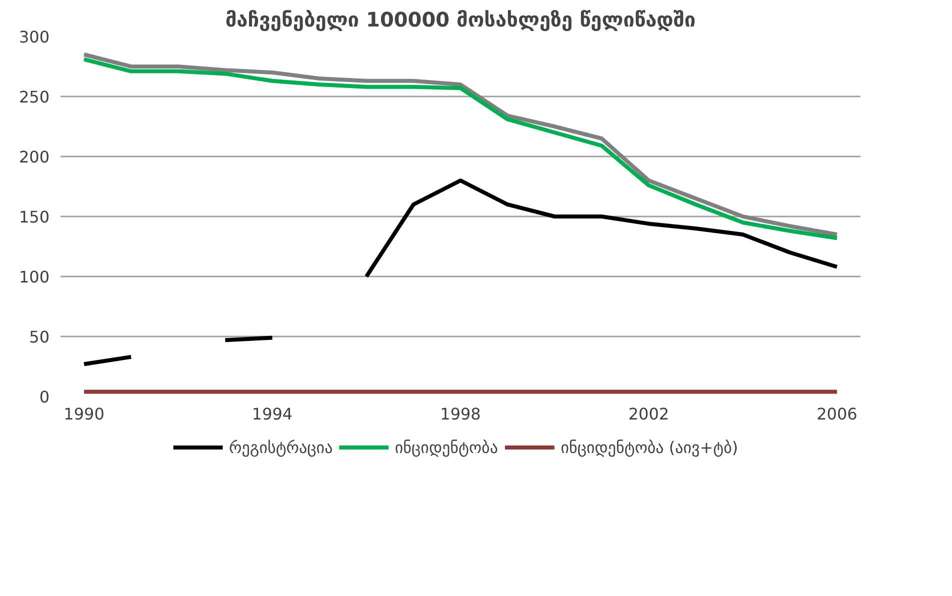 This screenshot has width=952, height=596. Describe the element at coordinates (649, 414) in the screenshot. I see `x-tick-label: 2002` at that location.